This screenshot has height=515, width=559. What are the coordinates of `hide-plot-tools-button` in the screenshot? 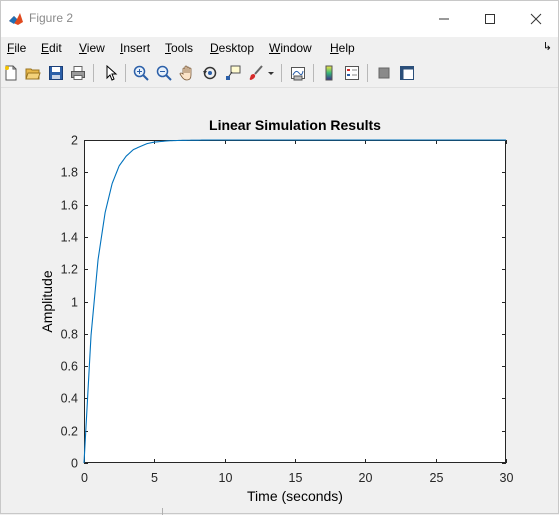 It's located at (384, 73).